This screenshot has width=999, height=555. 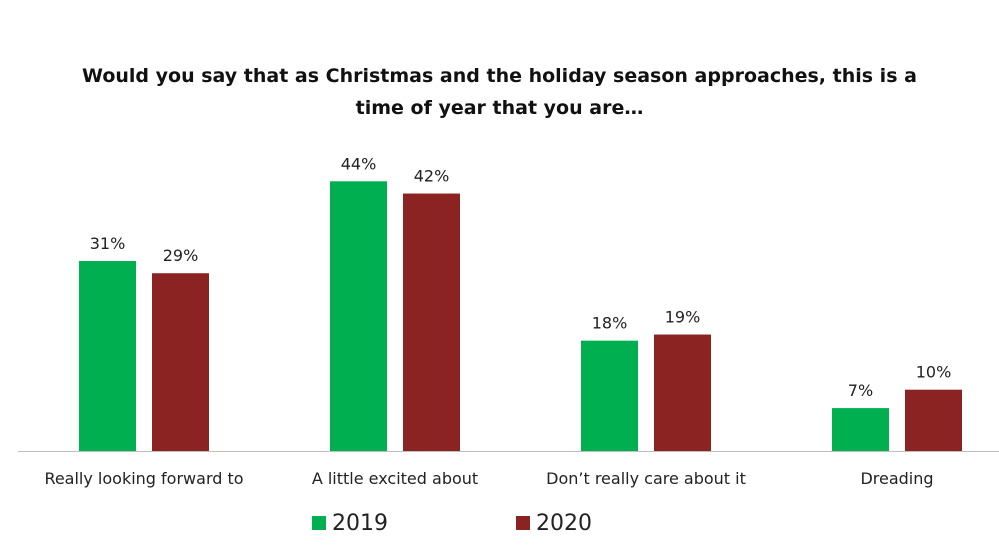 What do you see at coordinates (360, 523) in the screenshot?
I see `legend-label-2019: 2019` at bounding box center [360, 523].